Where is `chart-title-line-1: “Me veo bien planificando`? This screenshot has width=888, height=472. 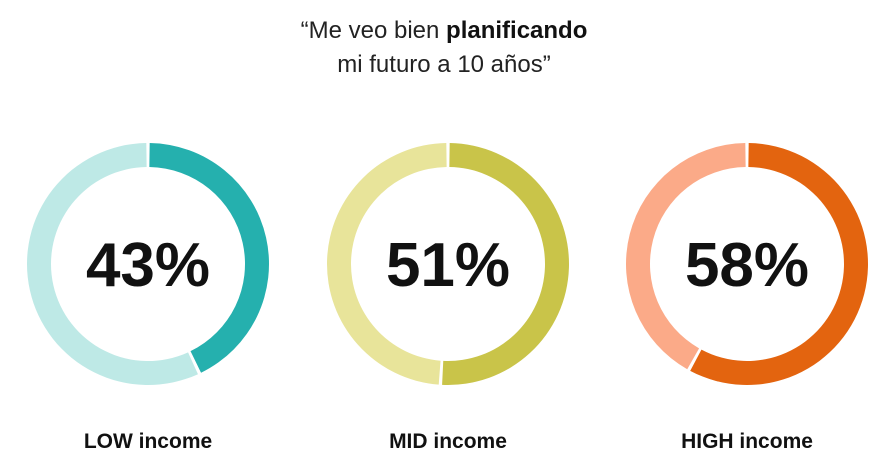
chart-title-line-1: “Me veo bien planificando is located at coordinates (444, 31).